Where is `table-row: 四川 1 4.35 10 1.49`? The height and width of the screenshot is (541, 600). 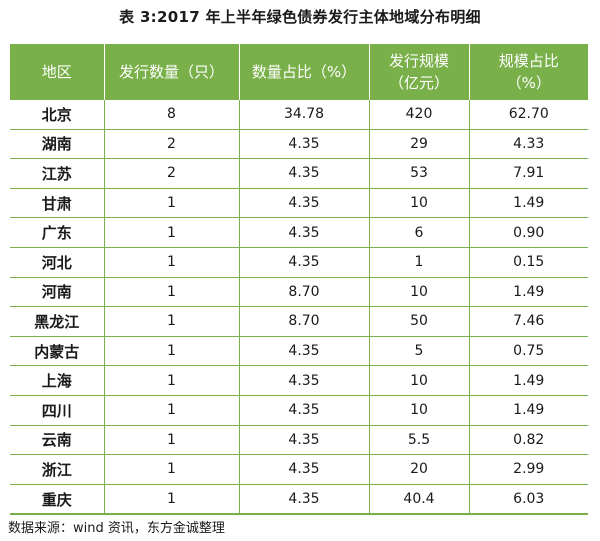
table-row: 四川 1 4.35 10 1.49 is located at coordinates (299, 410).